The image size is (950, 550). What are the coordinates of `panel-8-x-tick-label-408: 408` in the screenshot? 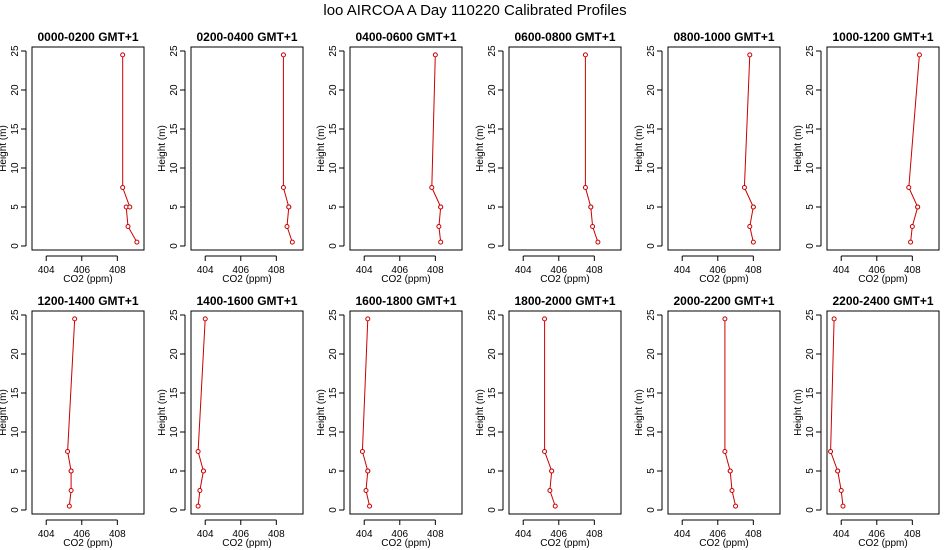 It's located at (276, 534).